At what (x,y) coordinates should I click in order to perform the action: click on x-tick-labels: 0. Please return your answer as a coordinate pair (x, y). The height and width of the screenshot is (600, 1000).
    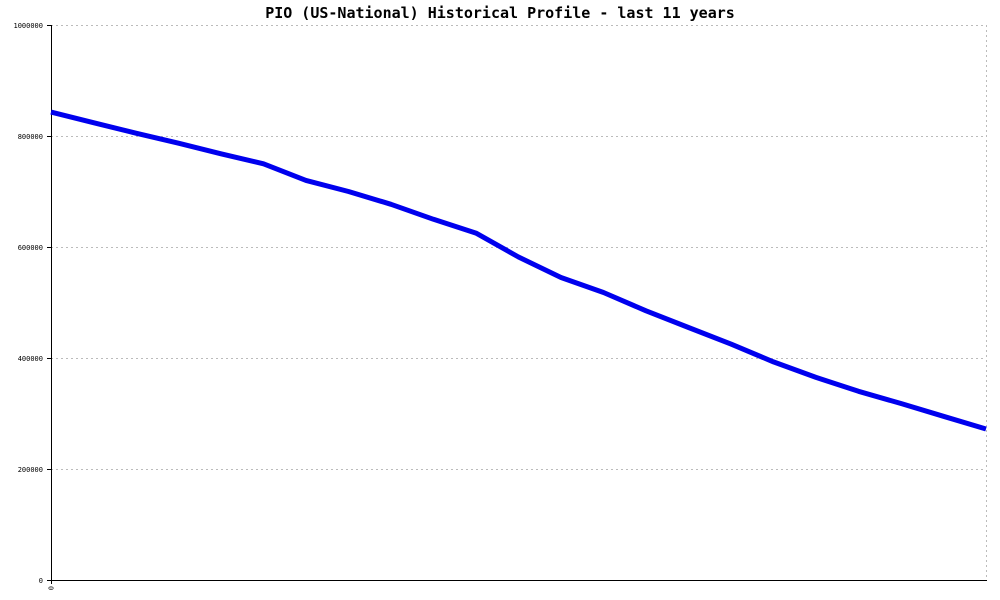
    Looking at the image, I should click on (52, 588).